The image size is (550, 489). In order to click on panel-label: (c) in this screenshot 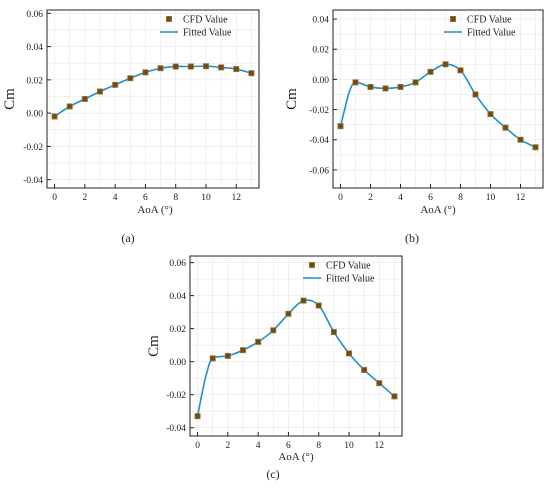, I will do `click(272, 474)`.